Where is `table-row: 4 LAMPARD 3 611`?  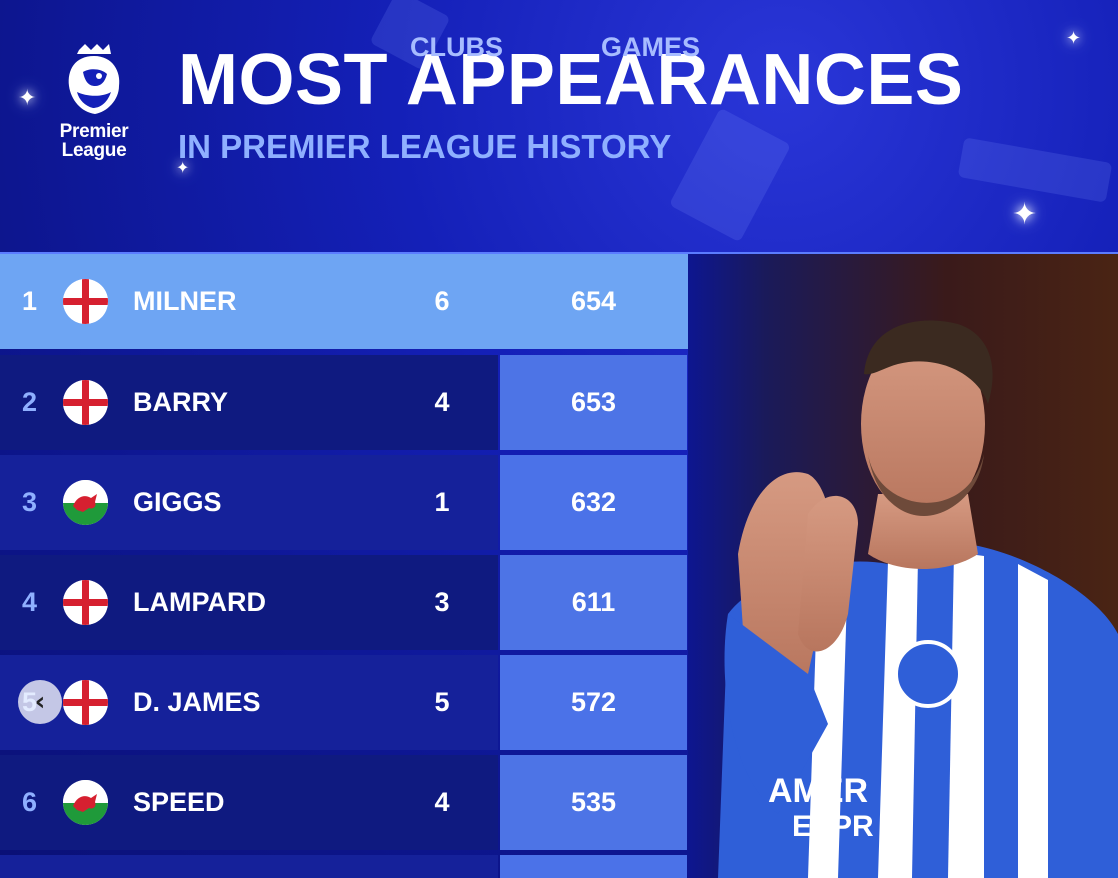
table-row: 4 LAMPARD 3 611 is located at coordinates (344, 602).